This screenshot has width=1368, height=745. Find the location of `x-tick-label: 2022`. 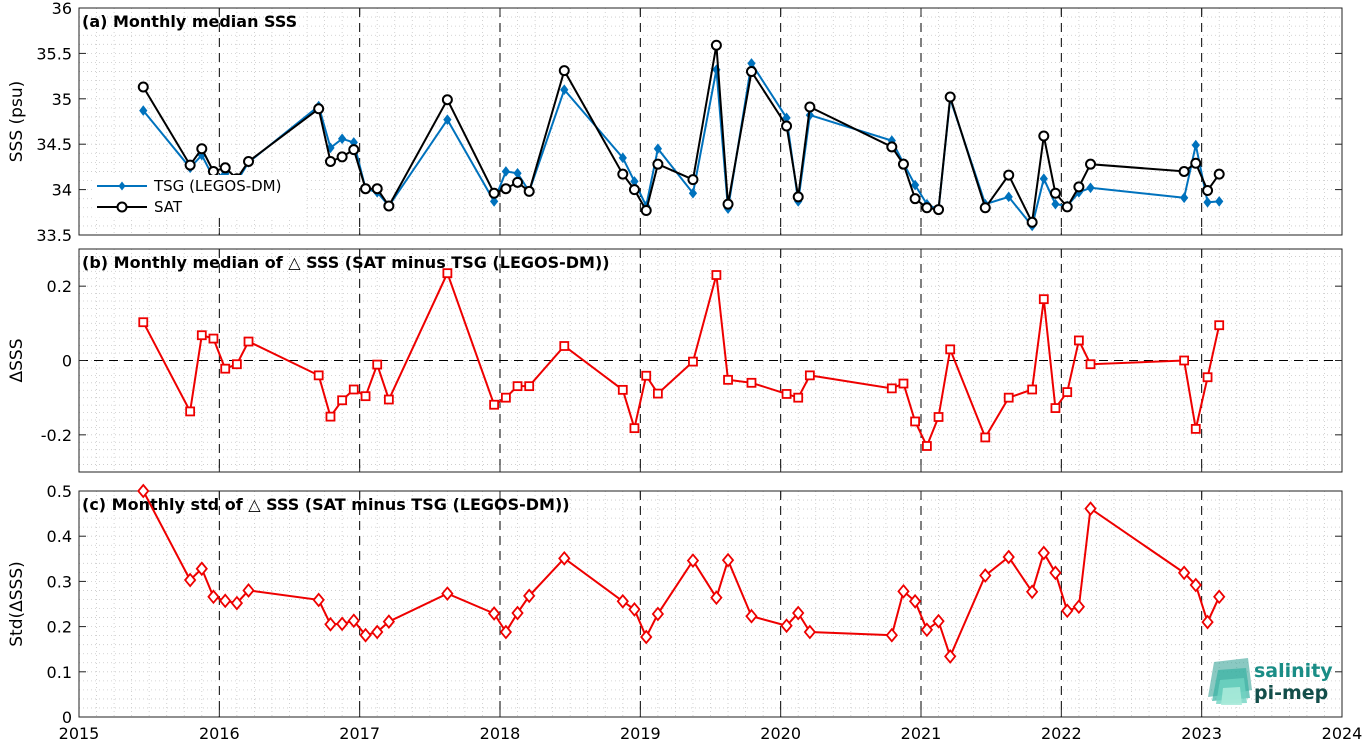

x-tick-label: 2022 is located at coordinates (1061, 733).